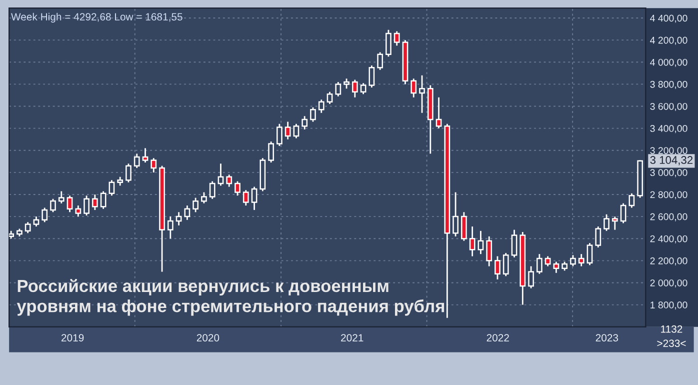 The width and height of the screenshot is (698, 385). Describe the element at coordinates (669, 283) in the screenshot. I see `y-tick-label: 2 000,00` at that location.